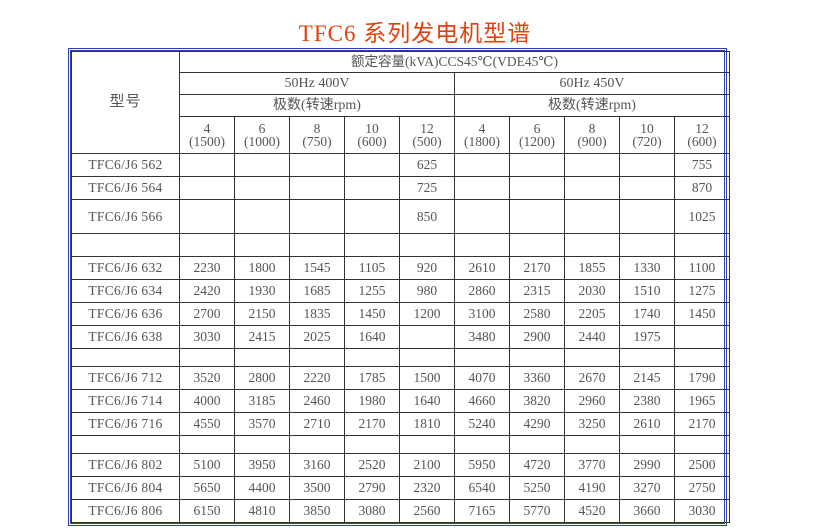 This screenshot has height=532, width=830. Describe the element at coordinates (207, 135) in the screenshot. I see `header-pole-4-50hz: 4 (1500)` at that location.